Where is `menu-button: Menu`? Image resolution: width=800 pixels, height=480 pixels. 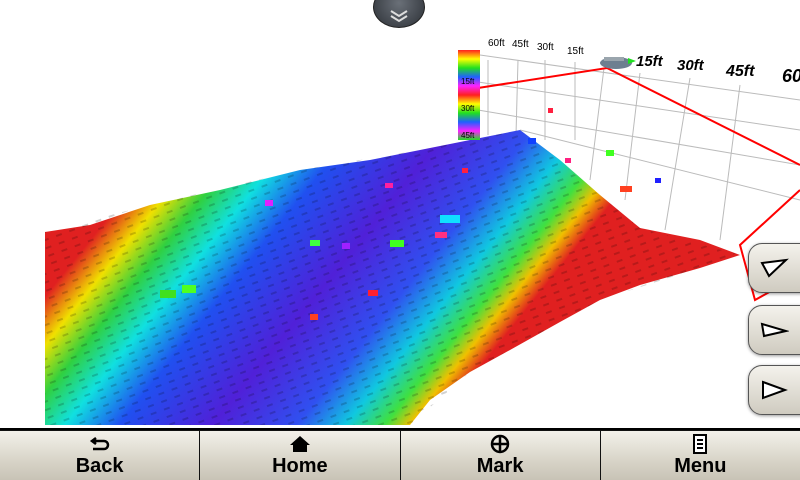
menu-button: Menu is located at coordinates (700, 455).